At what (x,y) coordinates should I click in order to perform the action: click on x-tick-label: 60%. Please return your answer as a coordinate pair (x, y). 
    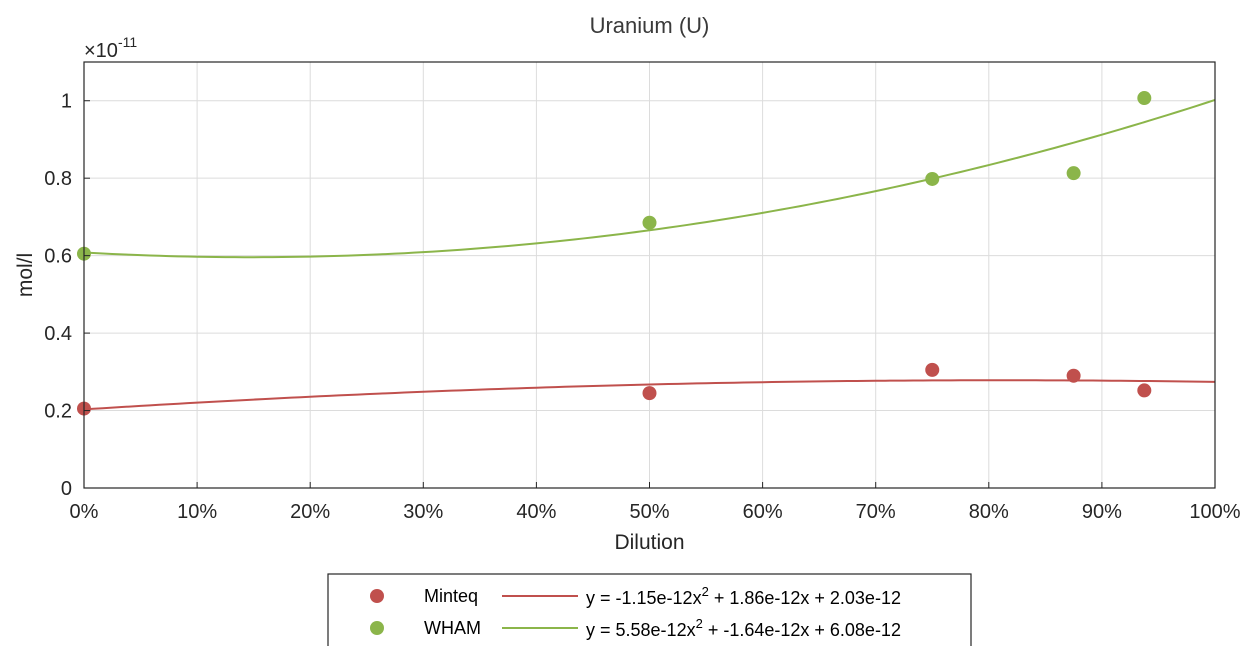
    Looking at the image, I should click on (763, 512).